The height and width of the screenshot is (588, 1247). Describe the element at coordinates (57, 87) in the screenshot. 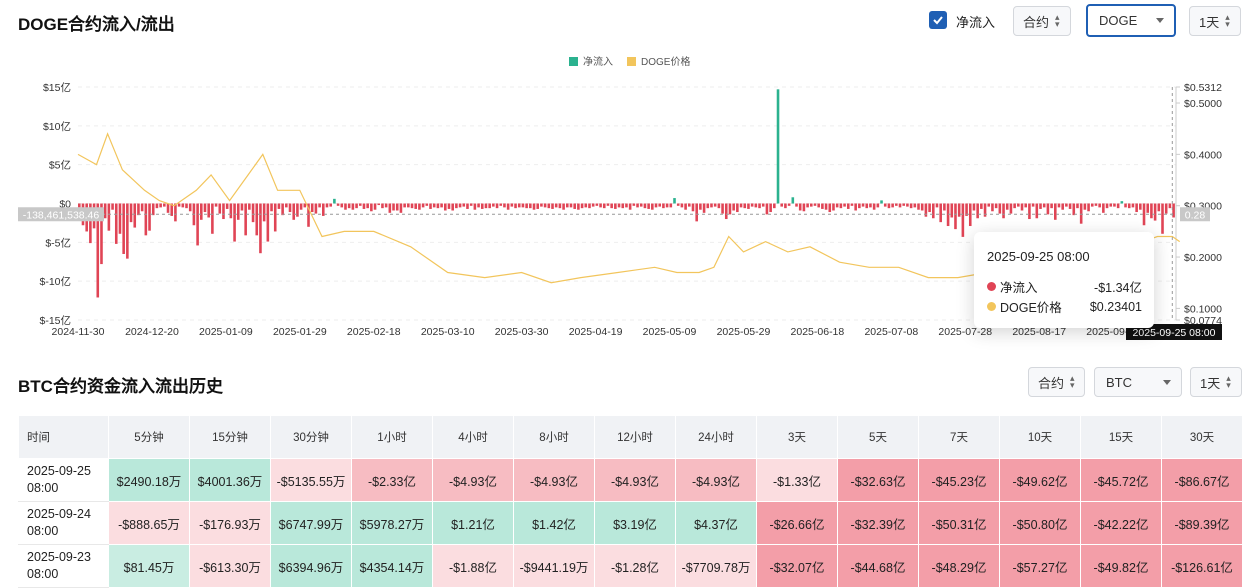

I see `left-tick-label: $15亿` at that location.